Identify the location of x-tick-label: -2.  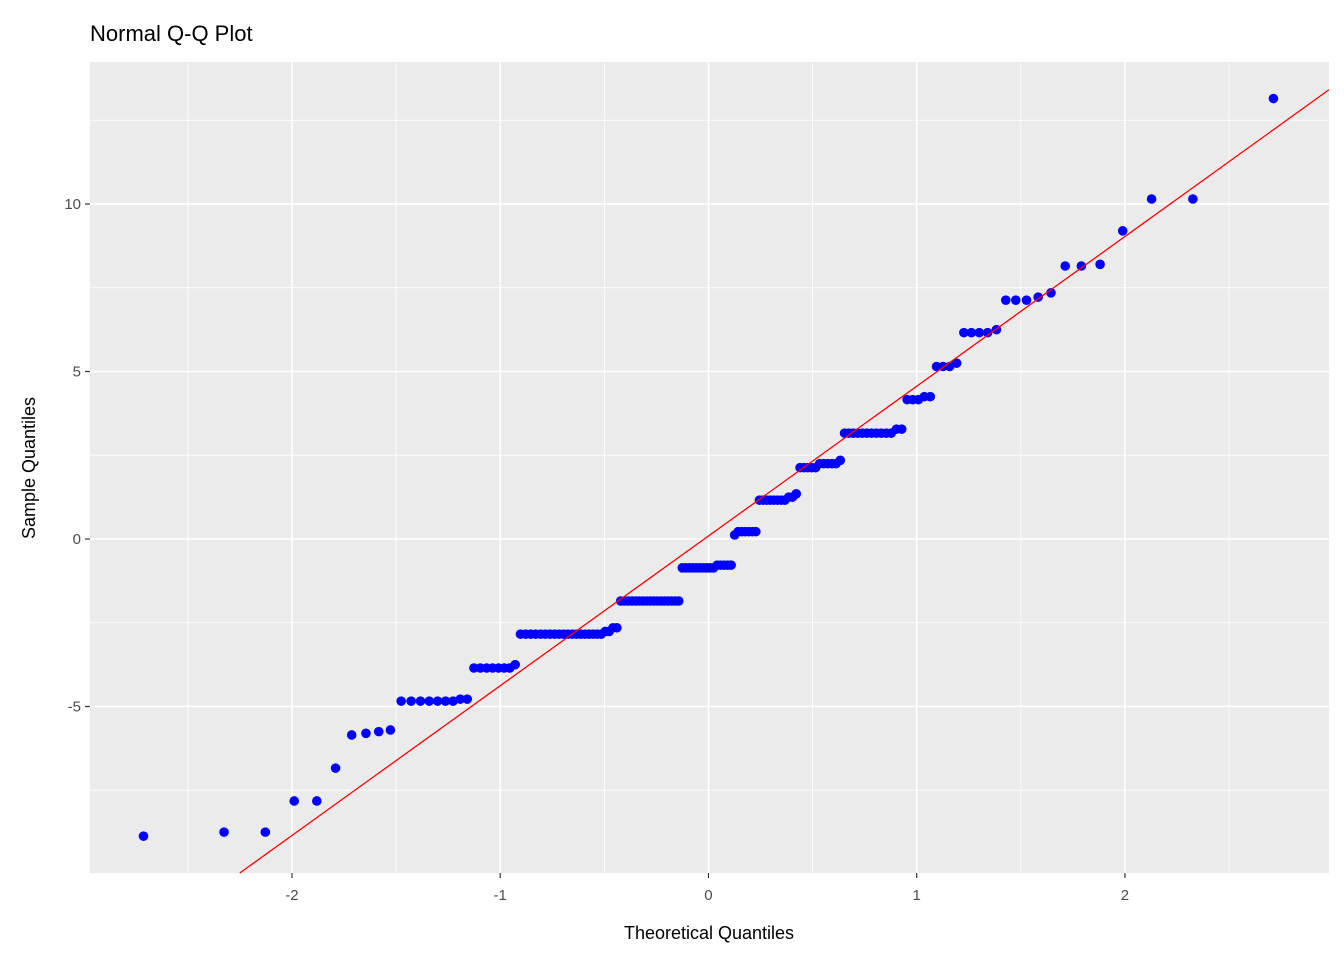
(291, 895).